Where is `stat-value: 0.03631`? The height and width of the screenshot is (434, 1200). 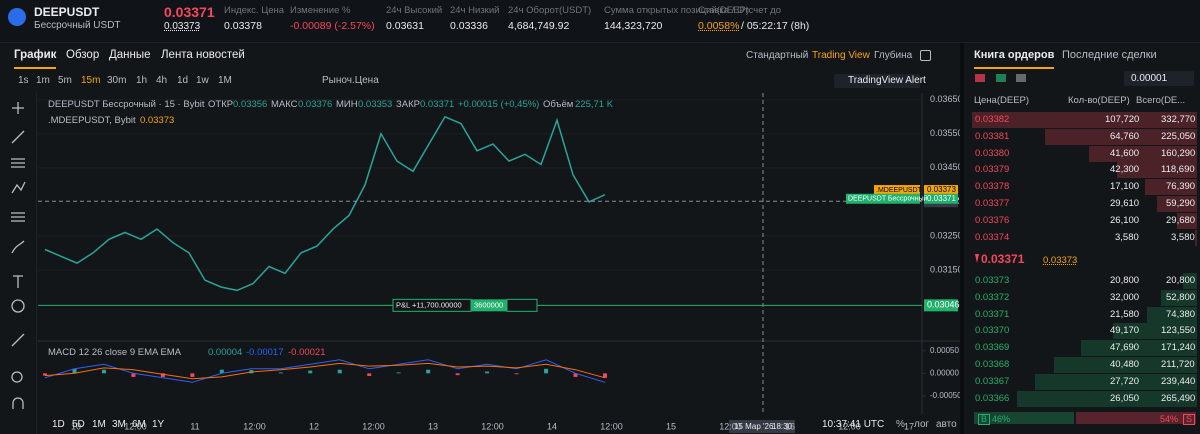
stat-value: 0.03631 is located at coordinates (405, 26).